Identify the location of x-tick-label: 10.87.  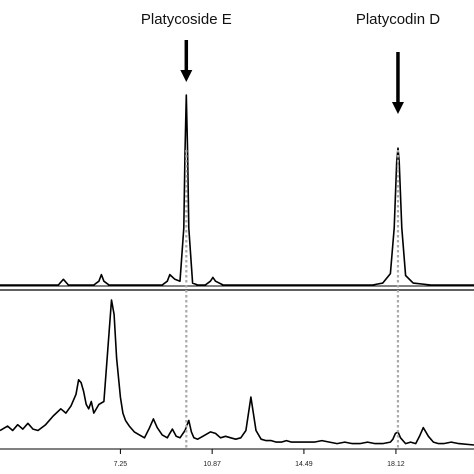
(212, 464).